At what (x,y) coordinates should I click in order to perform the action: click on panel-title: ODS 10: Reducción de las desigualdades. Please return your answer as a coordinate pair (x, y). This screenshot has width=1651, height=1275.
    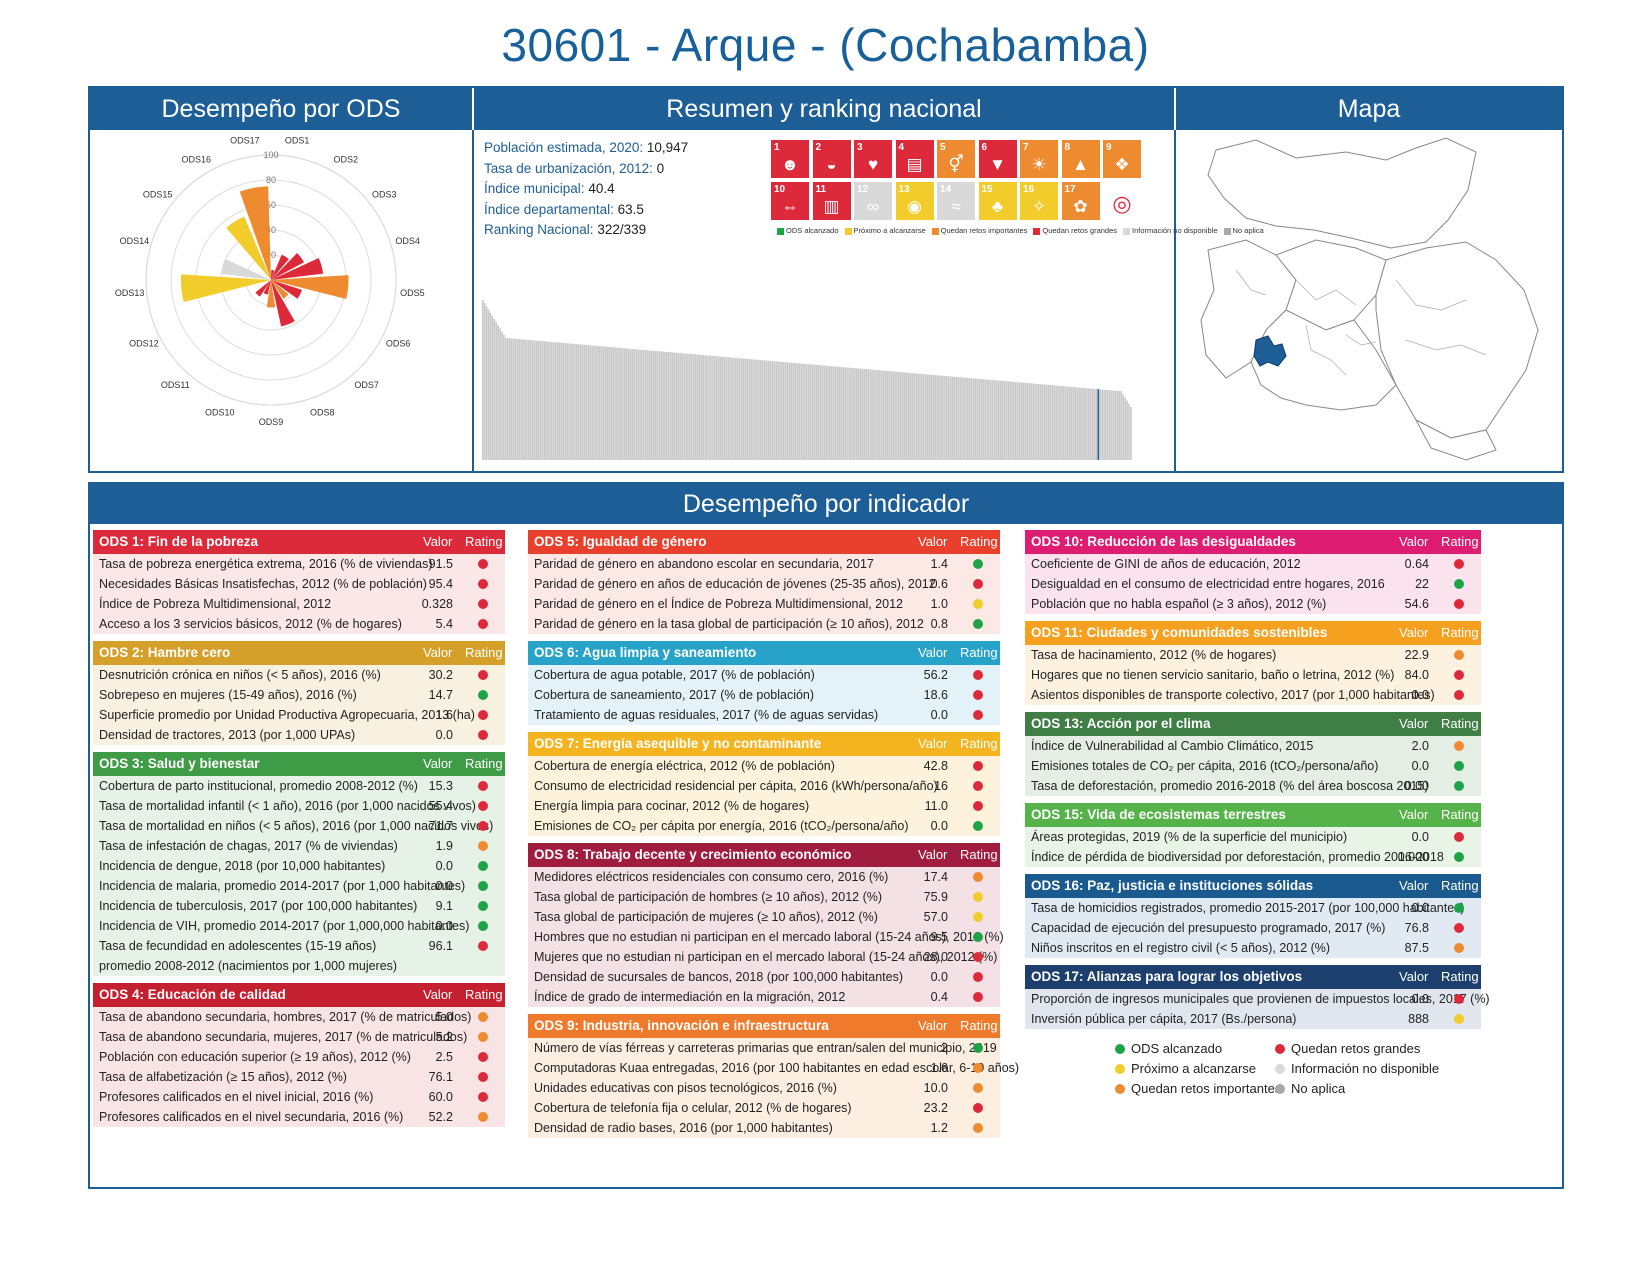
    Looking at the image, I should click on (1163, 541).